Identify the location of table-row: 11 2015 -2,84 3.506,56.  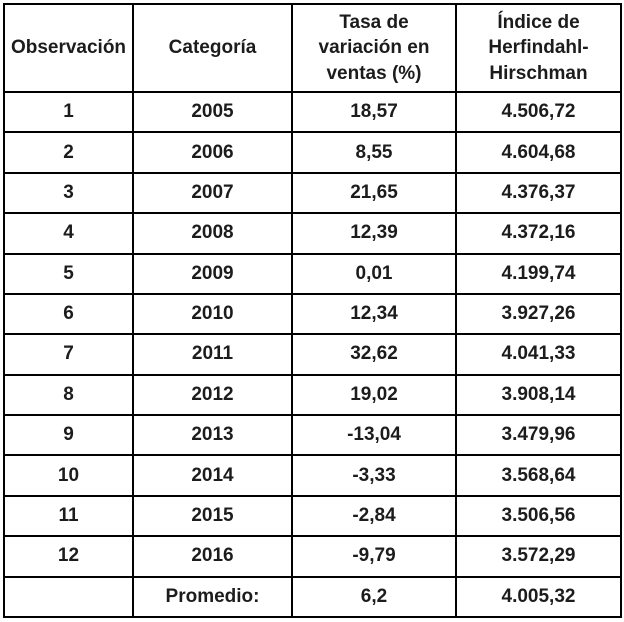
(312, 516).